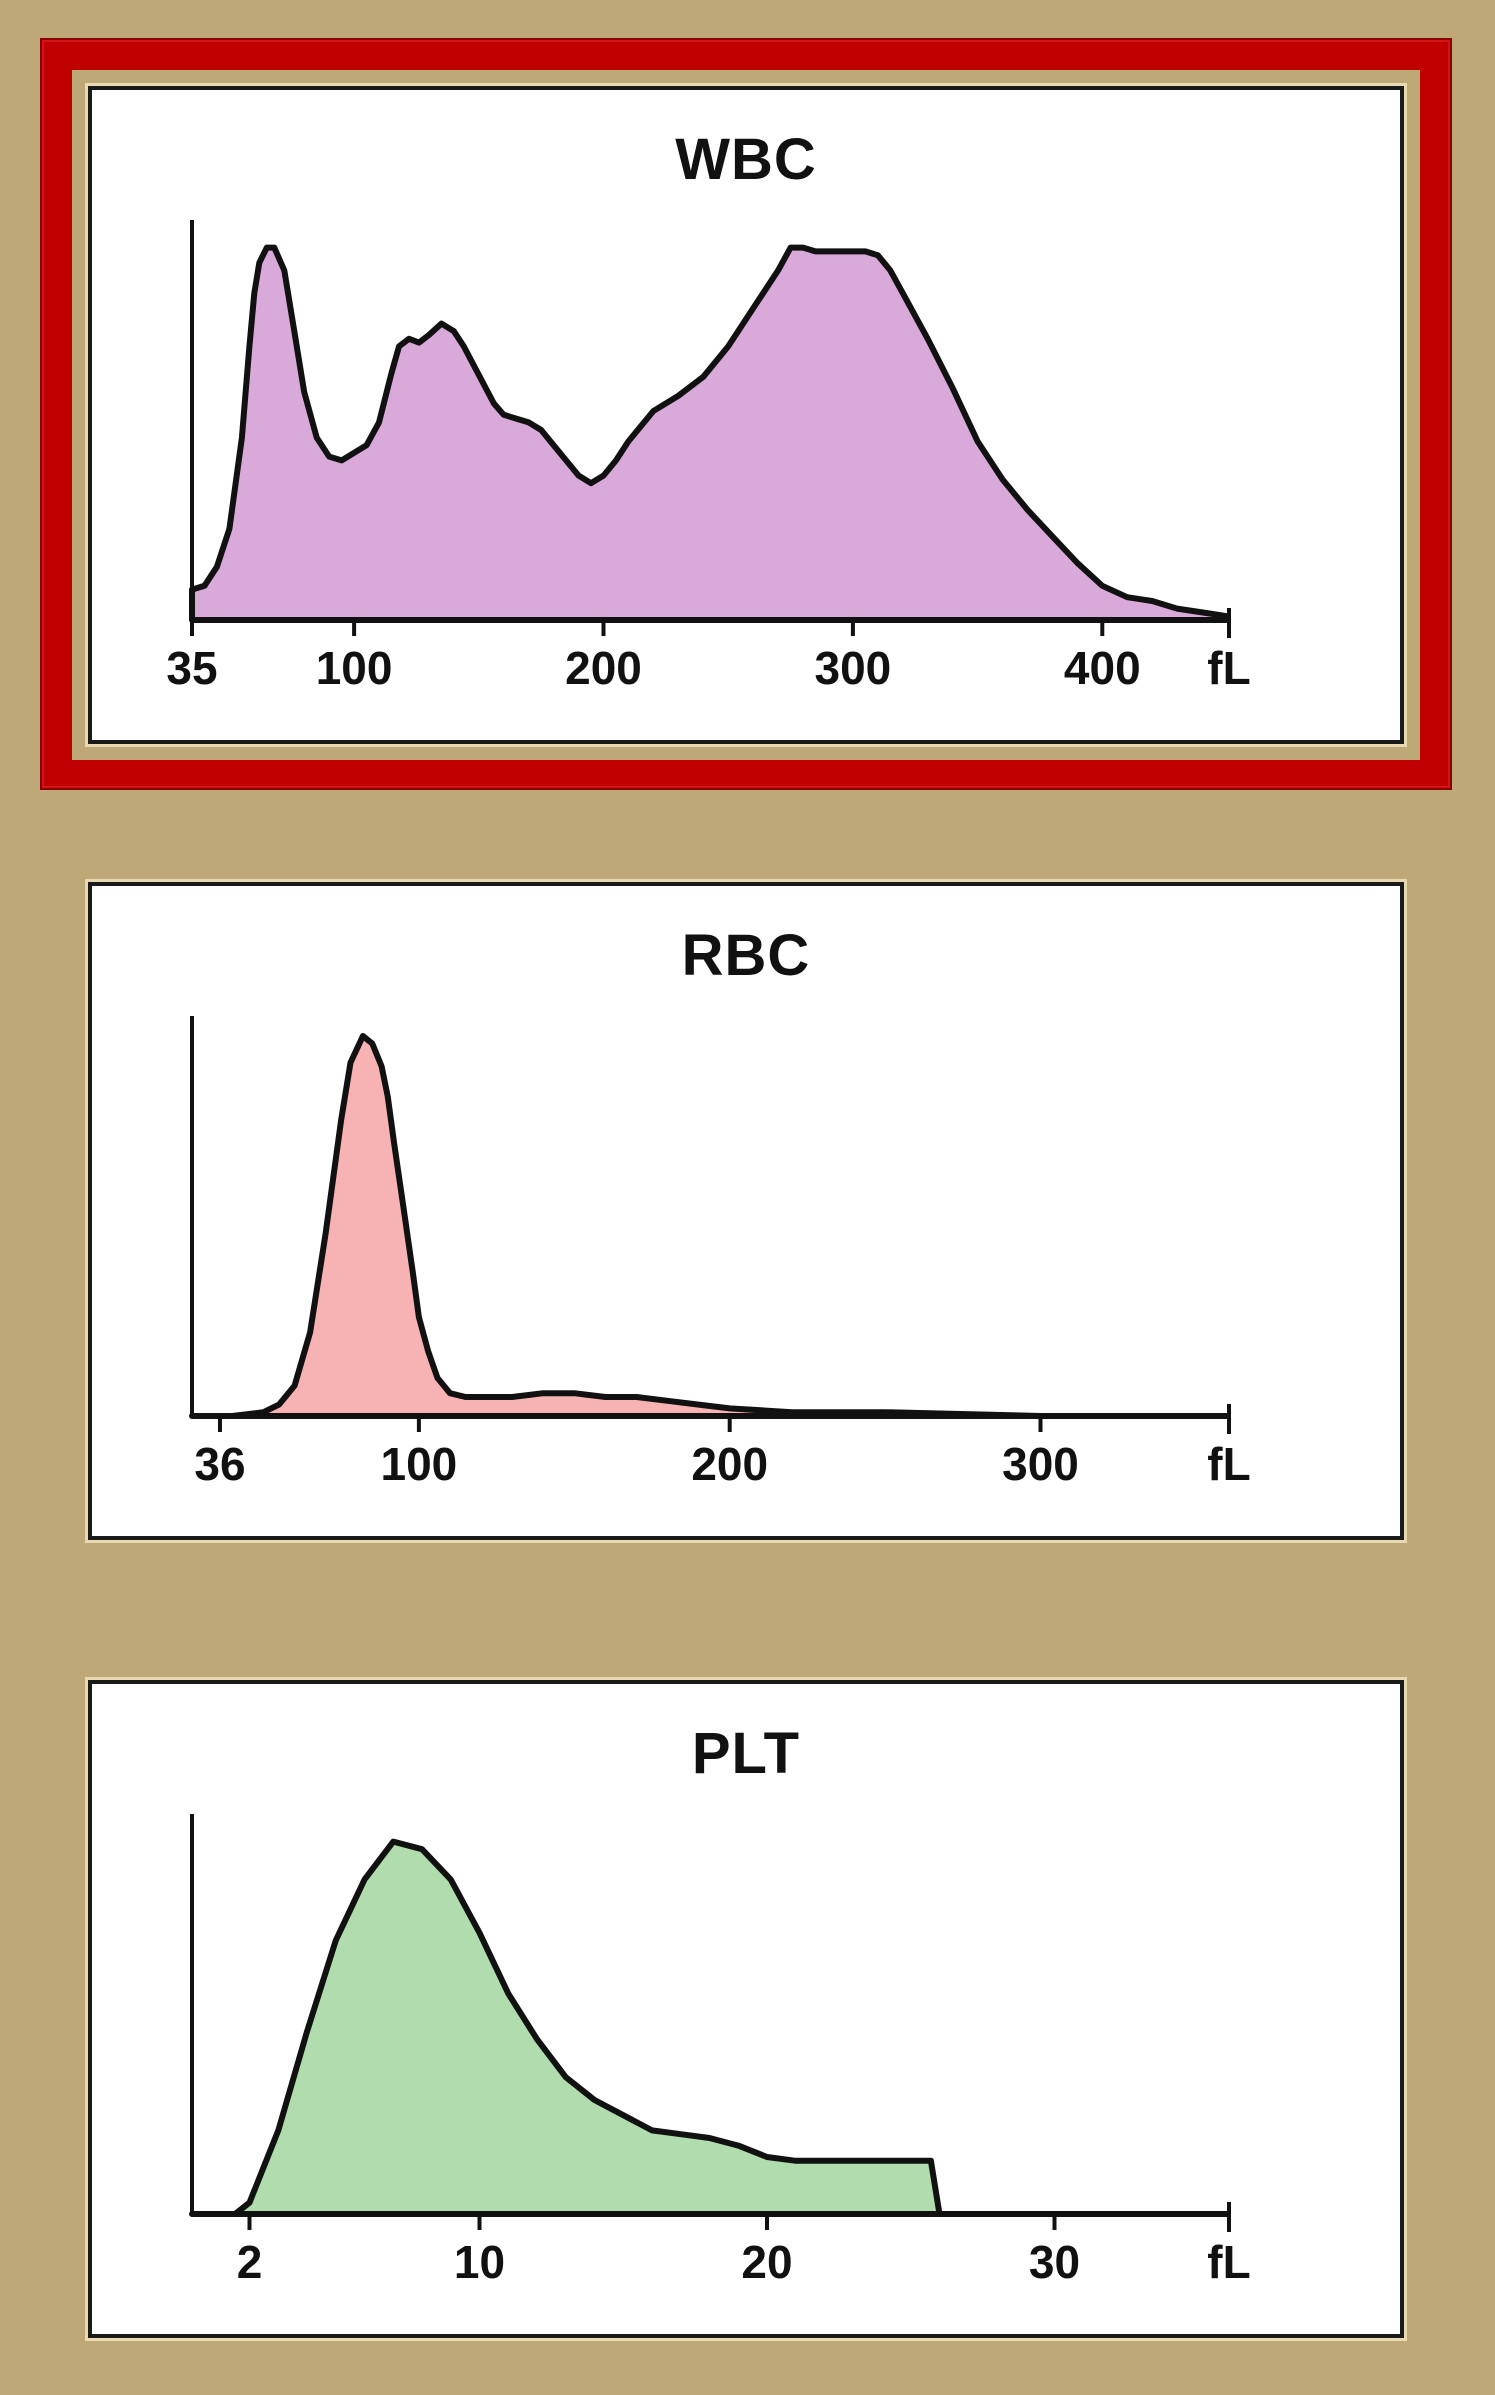  I want to click on x-tick-label: 400, so click(1102, 668).